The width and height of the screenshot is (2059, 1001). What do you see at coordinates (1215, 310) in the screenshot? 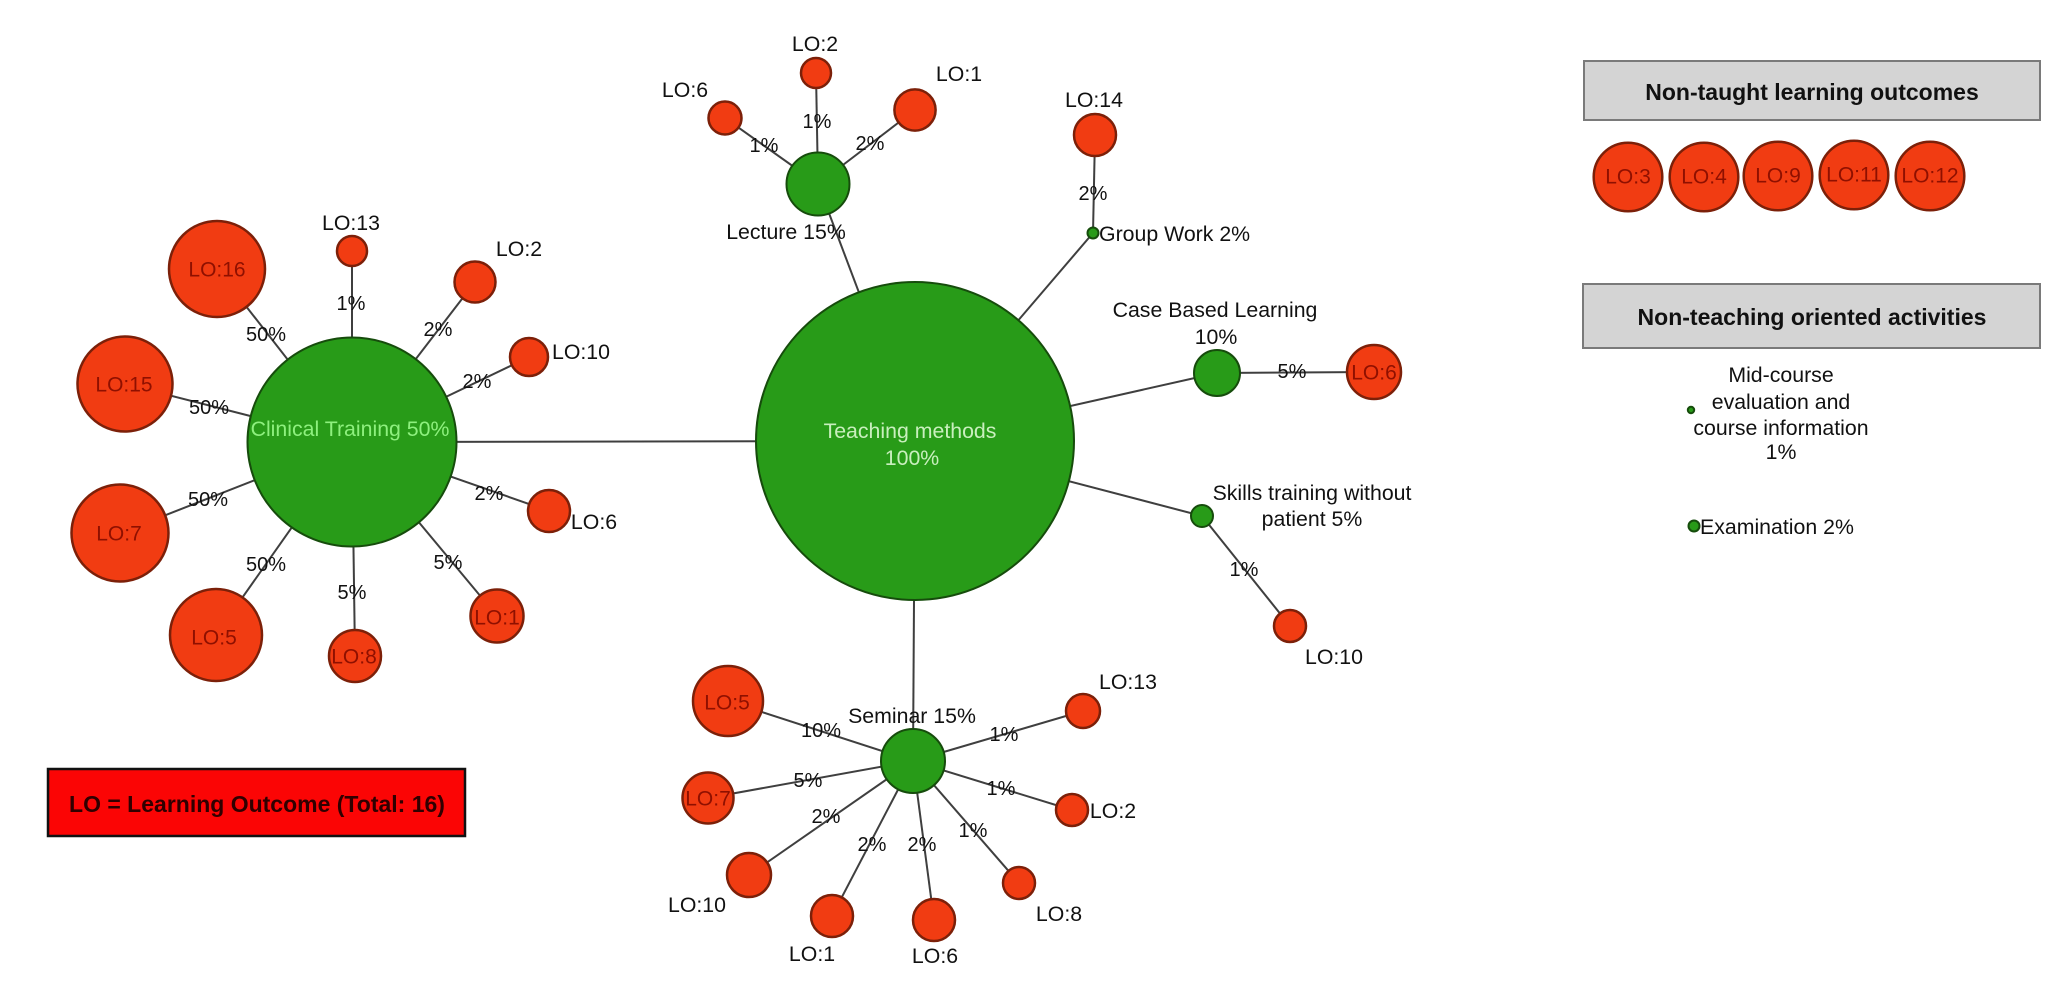
I see `svg-text: Case Based Learning` at bounding box center [1215, 310].